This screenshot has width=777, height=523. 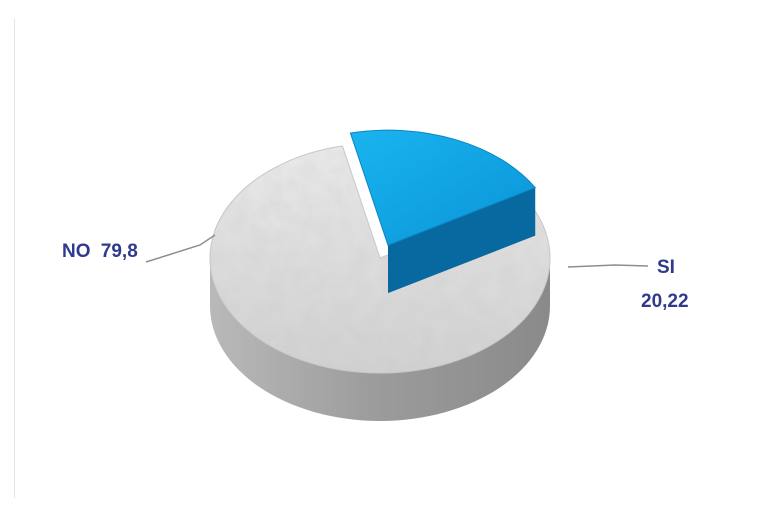 I want to click on leader-line-no, so click(x=180, y=248).